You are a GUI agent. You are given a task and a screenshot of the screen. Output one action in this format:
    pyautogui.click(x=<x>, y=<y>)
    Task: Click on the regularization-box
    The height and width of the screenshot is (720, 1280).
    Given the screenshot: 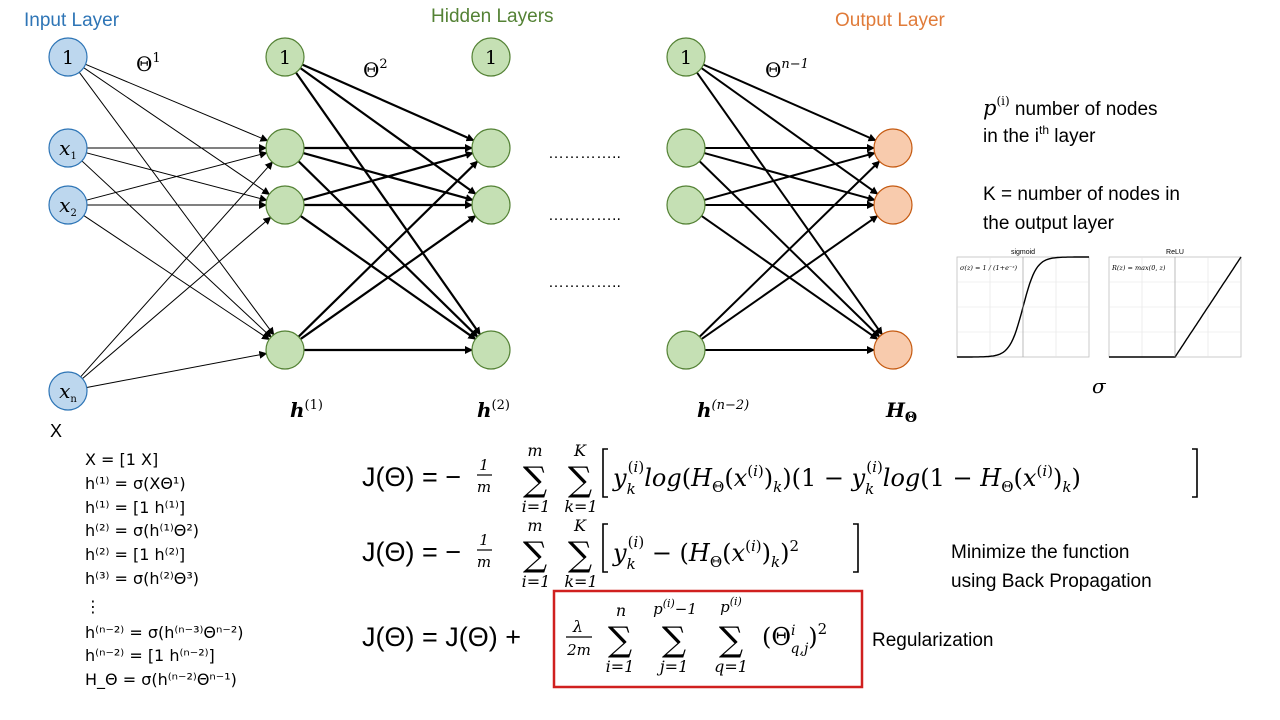 What is the action you would take?
    pyautogui.click(x=708, y=639)
    